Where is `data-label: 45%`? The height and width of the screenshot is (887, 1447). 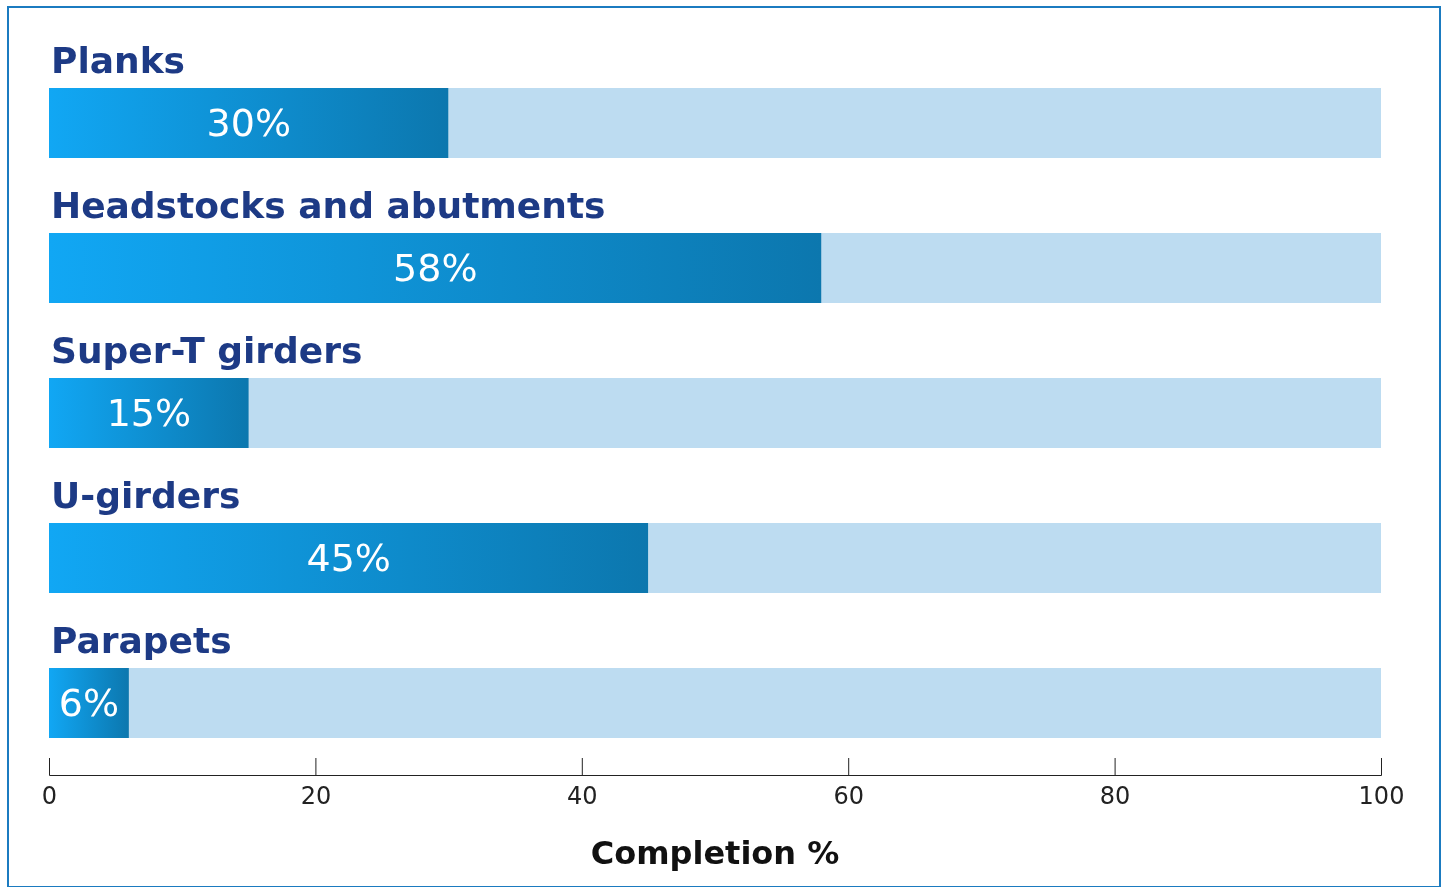 data-label: 45% is located at coordinates (348, 558).